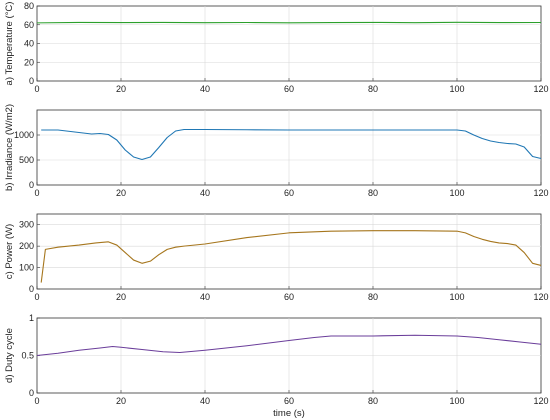 The height and width of the screenshot is (420, 550). What do you see at coordinates (26, 246) in the screenshot?
I see `y-tick-label: 200` at bounding box center [26, 246].